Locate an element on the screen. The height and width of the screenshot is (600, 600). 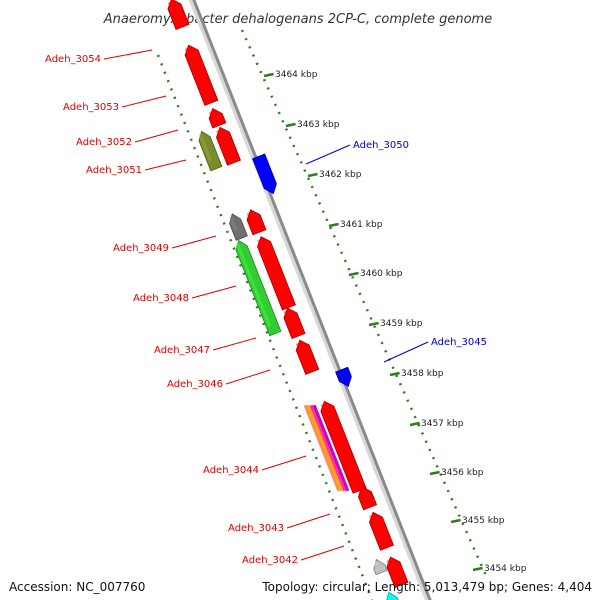
gene-label: Adeh_3045 is located at coordinates (459, 342).